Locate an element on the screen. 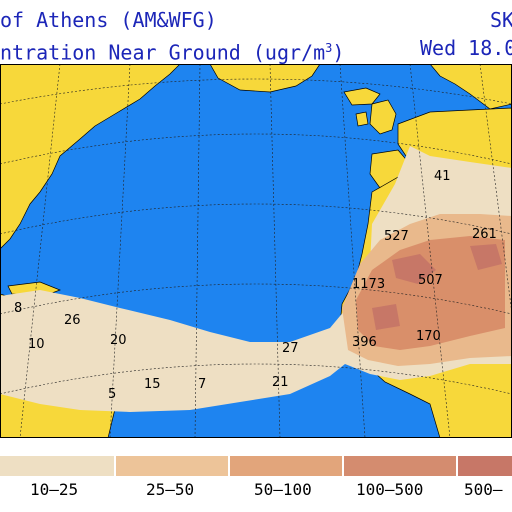 The height and width of the screenshot is (512, 512). map-subtitle: ntration Near Ground (ugr/m3) is located at coordinates (172, 50).